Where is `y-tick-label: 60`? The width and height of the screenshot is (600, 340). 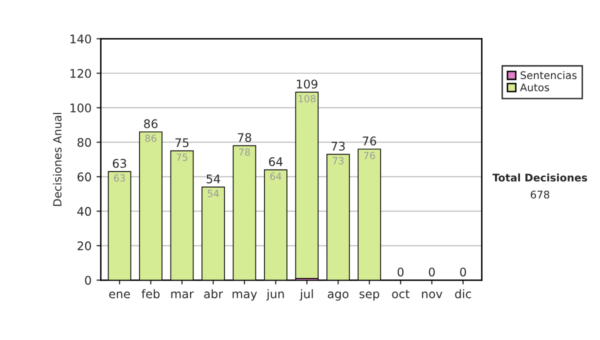
y-tick-label: 60 is located at coordinates (84, 177).